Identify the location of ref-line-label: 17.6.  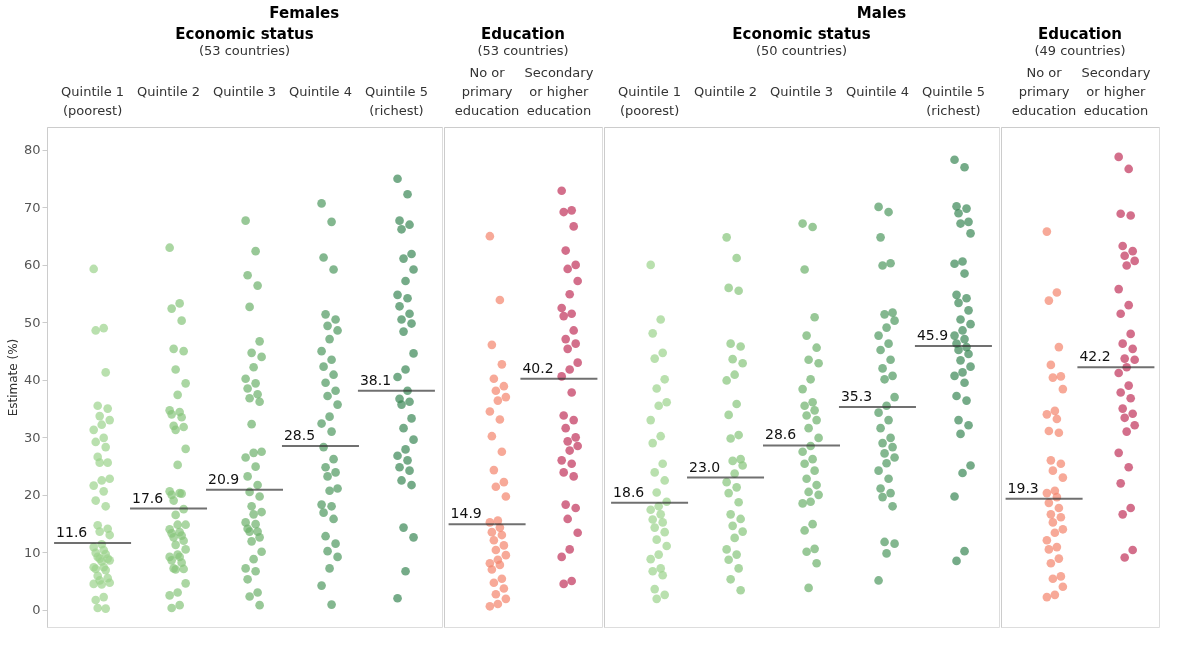
(148, 497).